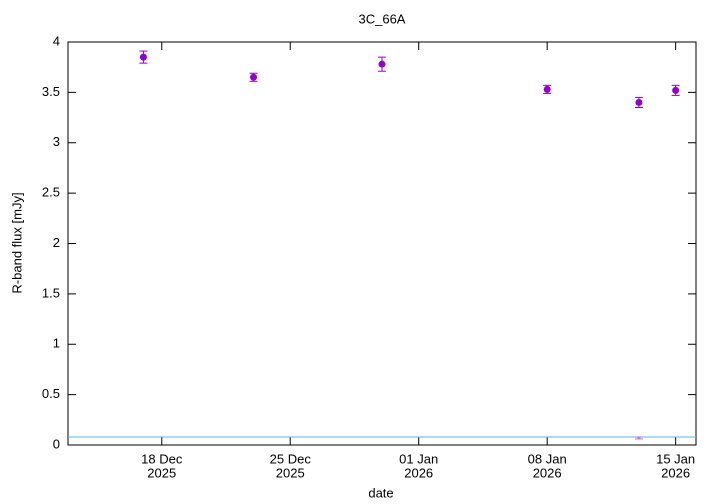 The width and height of the screenshot is (720, 504). I want to click on y-tick-label: 2.5, so click(51, 192).